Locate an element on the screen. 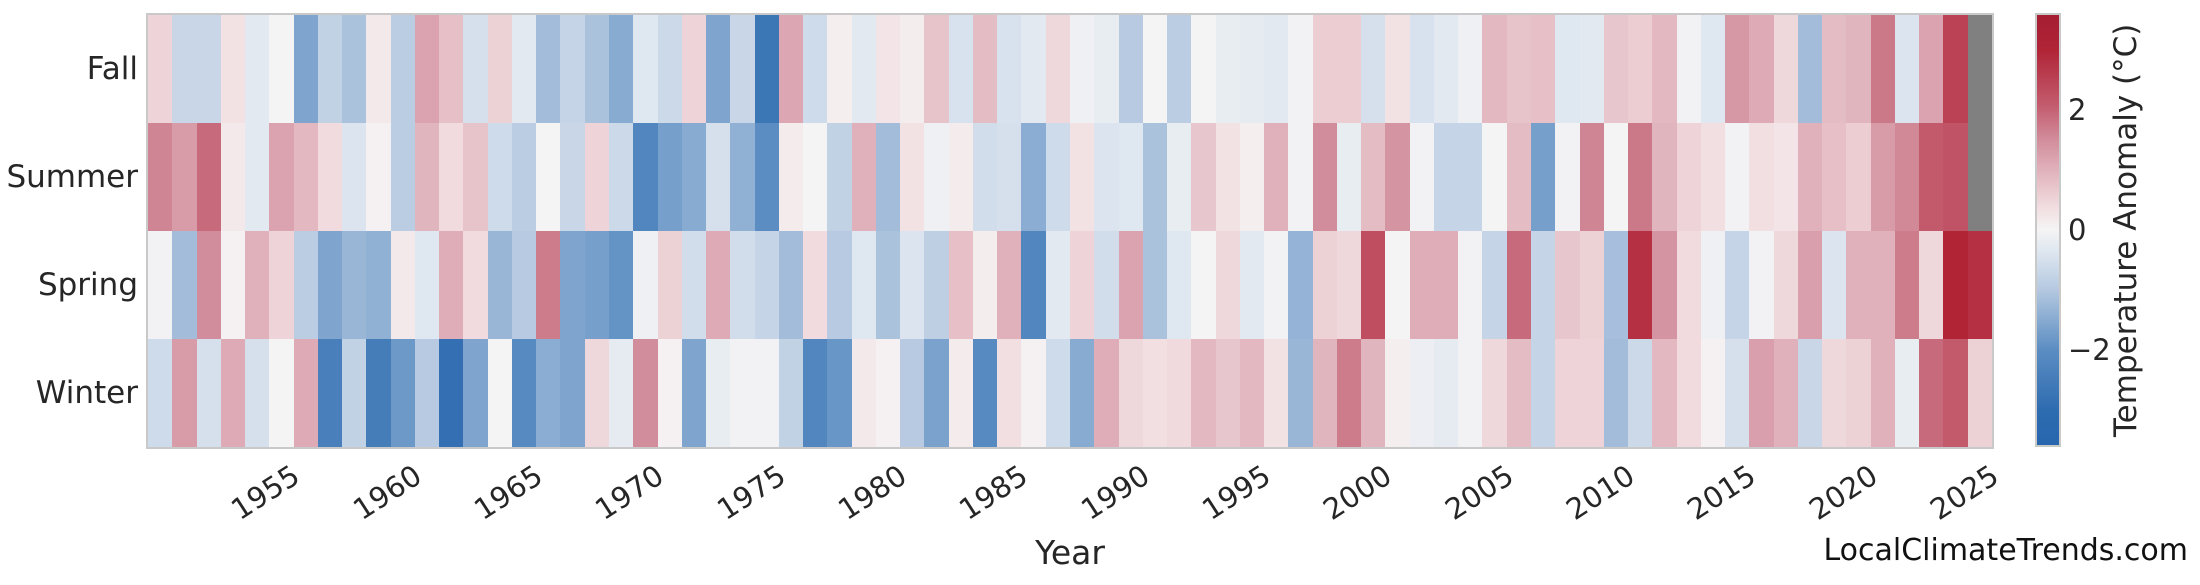 This screenshot has width=2200, height=585. x-tick-label-1980: 1980 is located at coordinates (872, 492).